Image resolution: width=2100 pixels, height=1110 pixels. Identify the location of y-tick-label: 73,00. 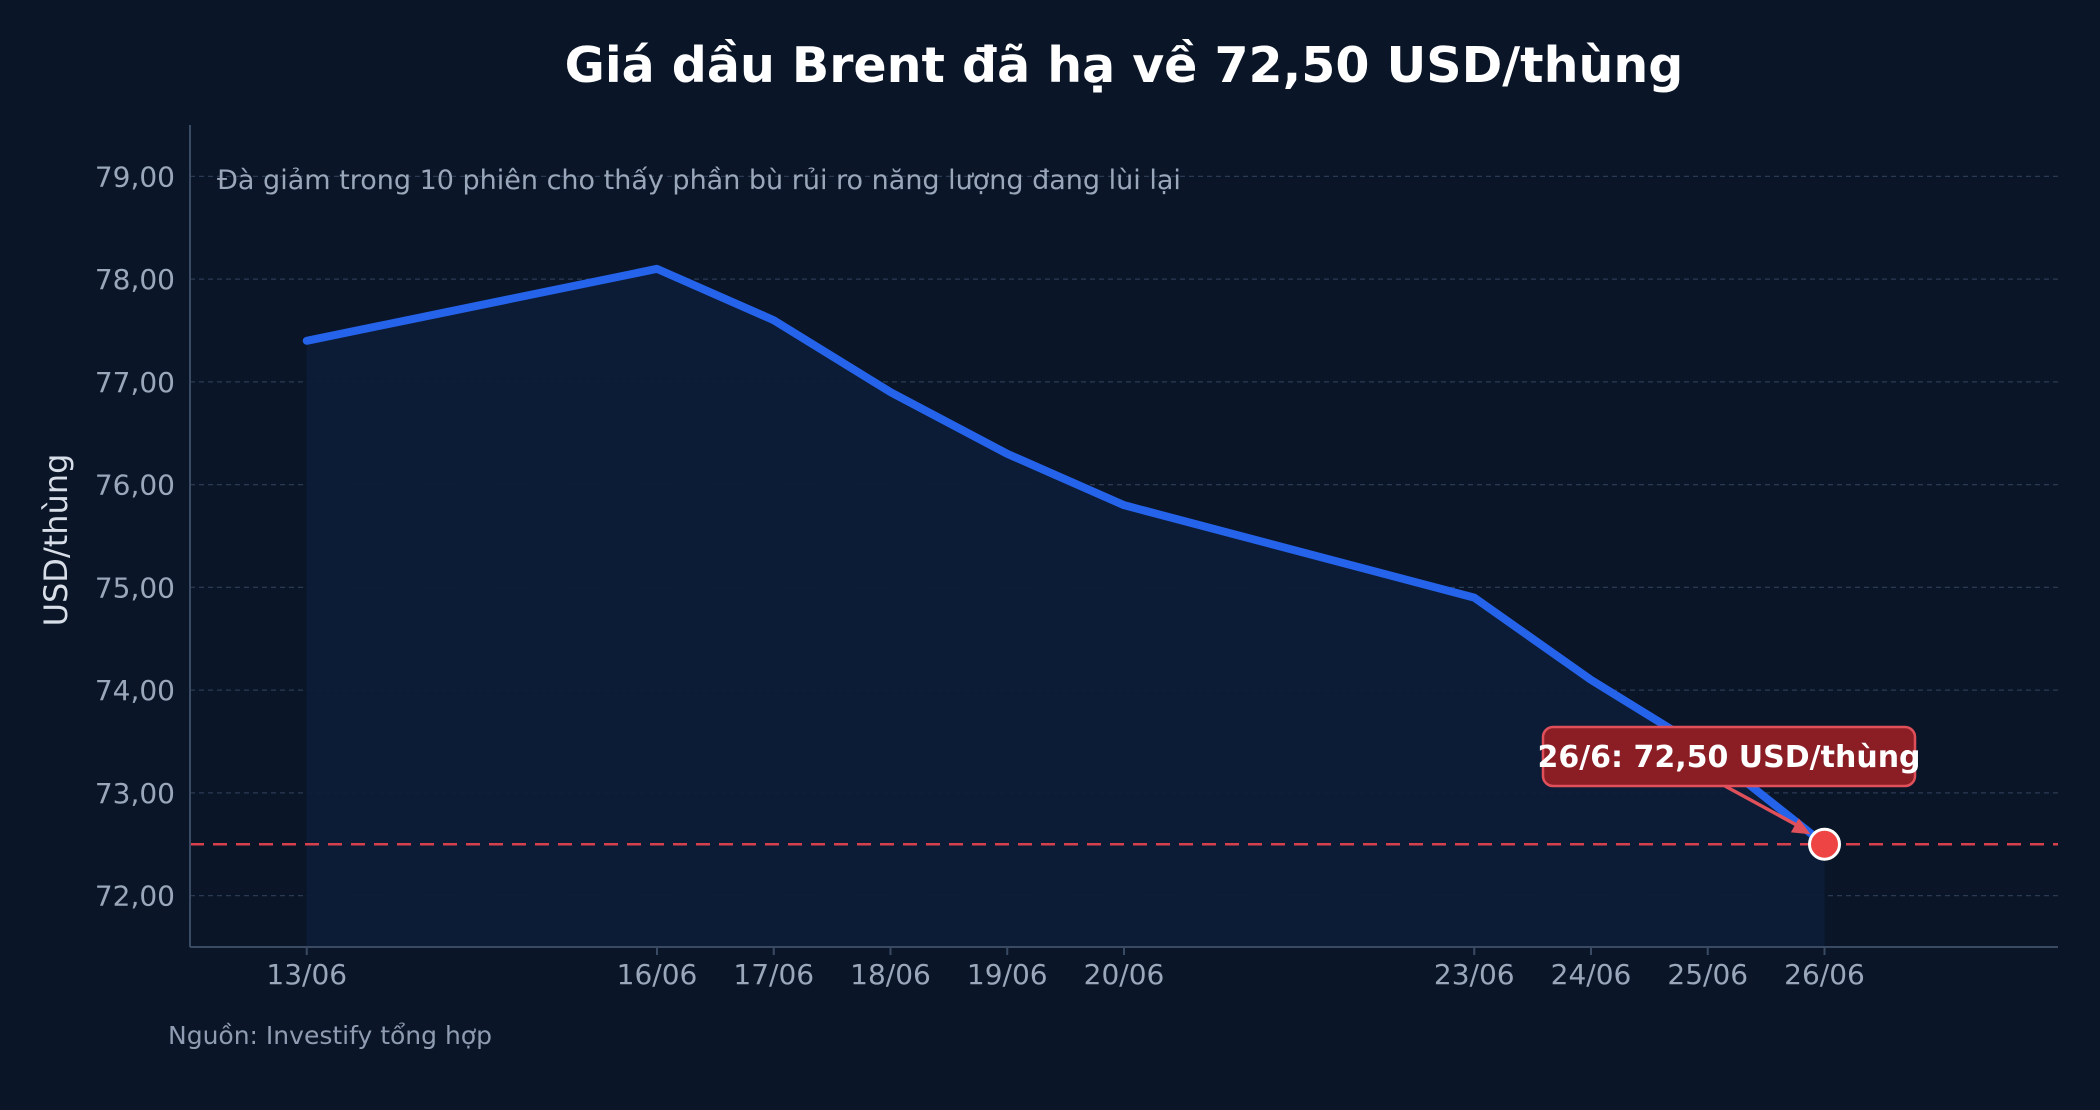
(135, 793).